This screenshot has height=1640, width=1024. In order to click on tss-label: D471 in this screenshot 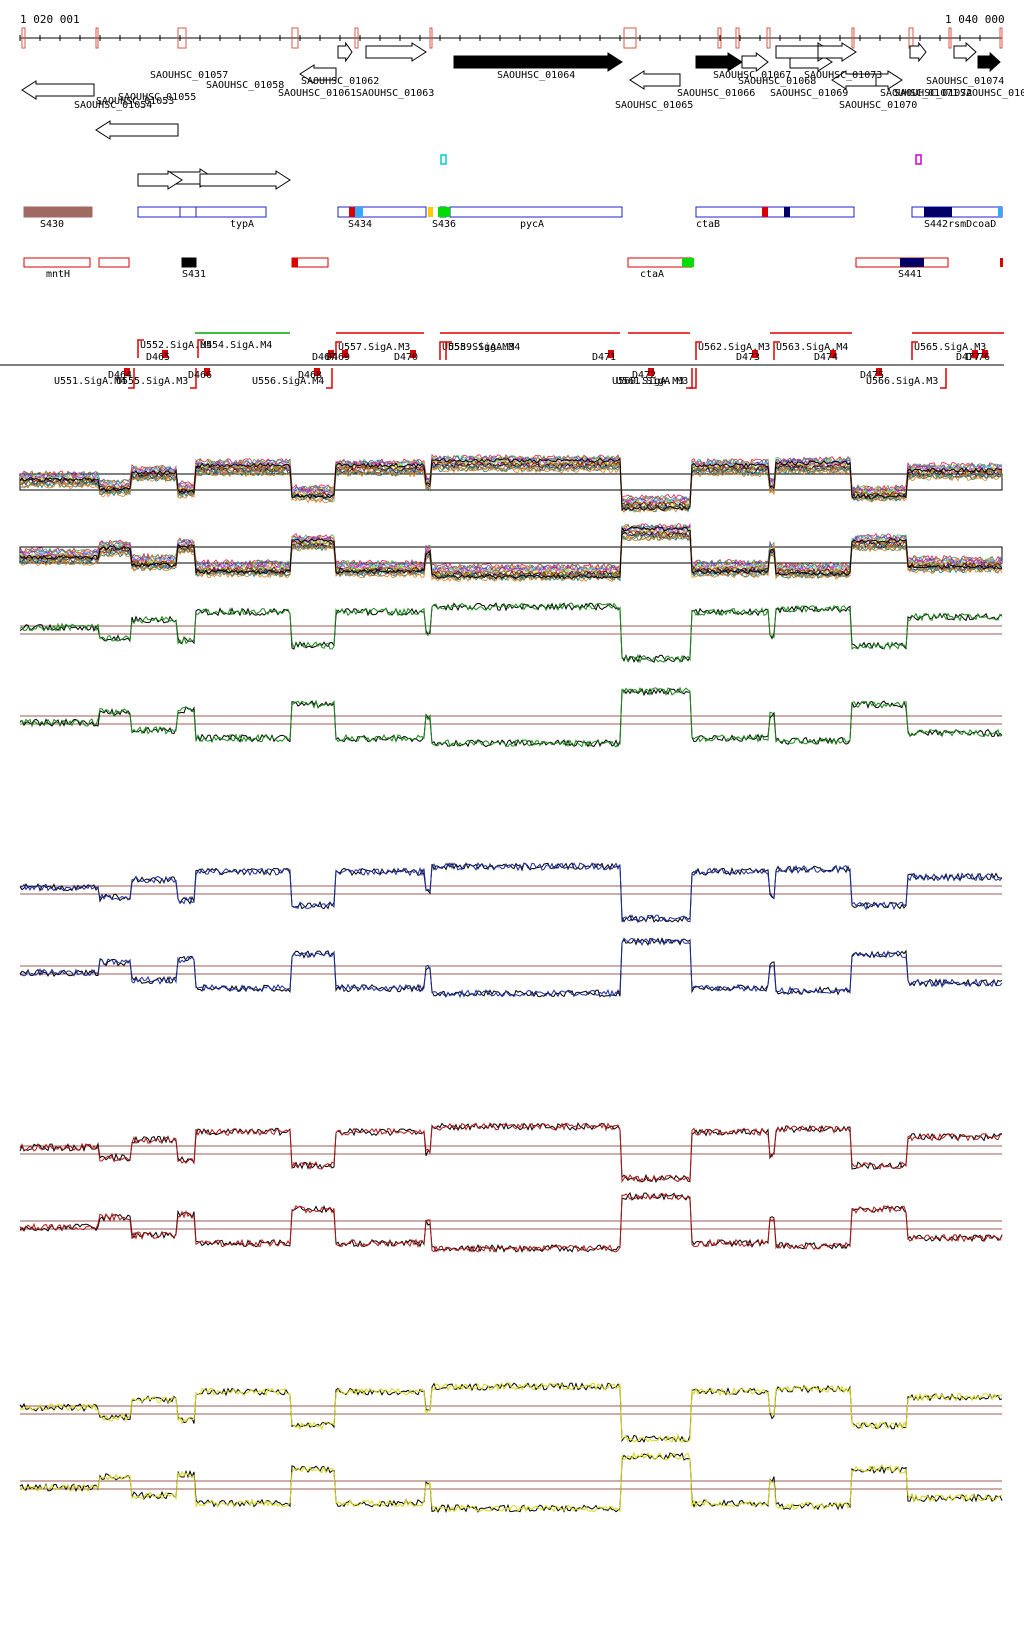, I will do `click(604, 357)`.